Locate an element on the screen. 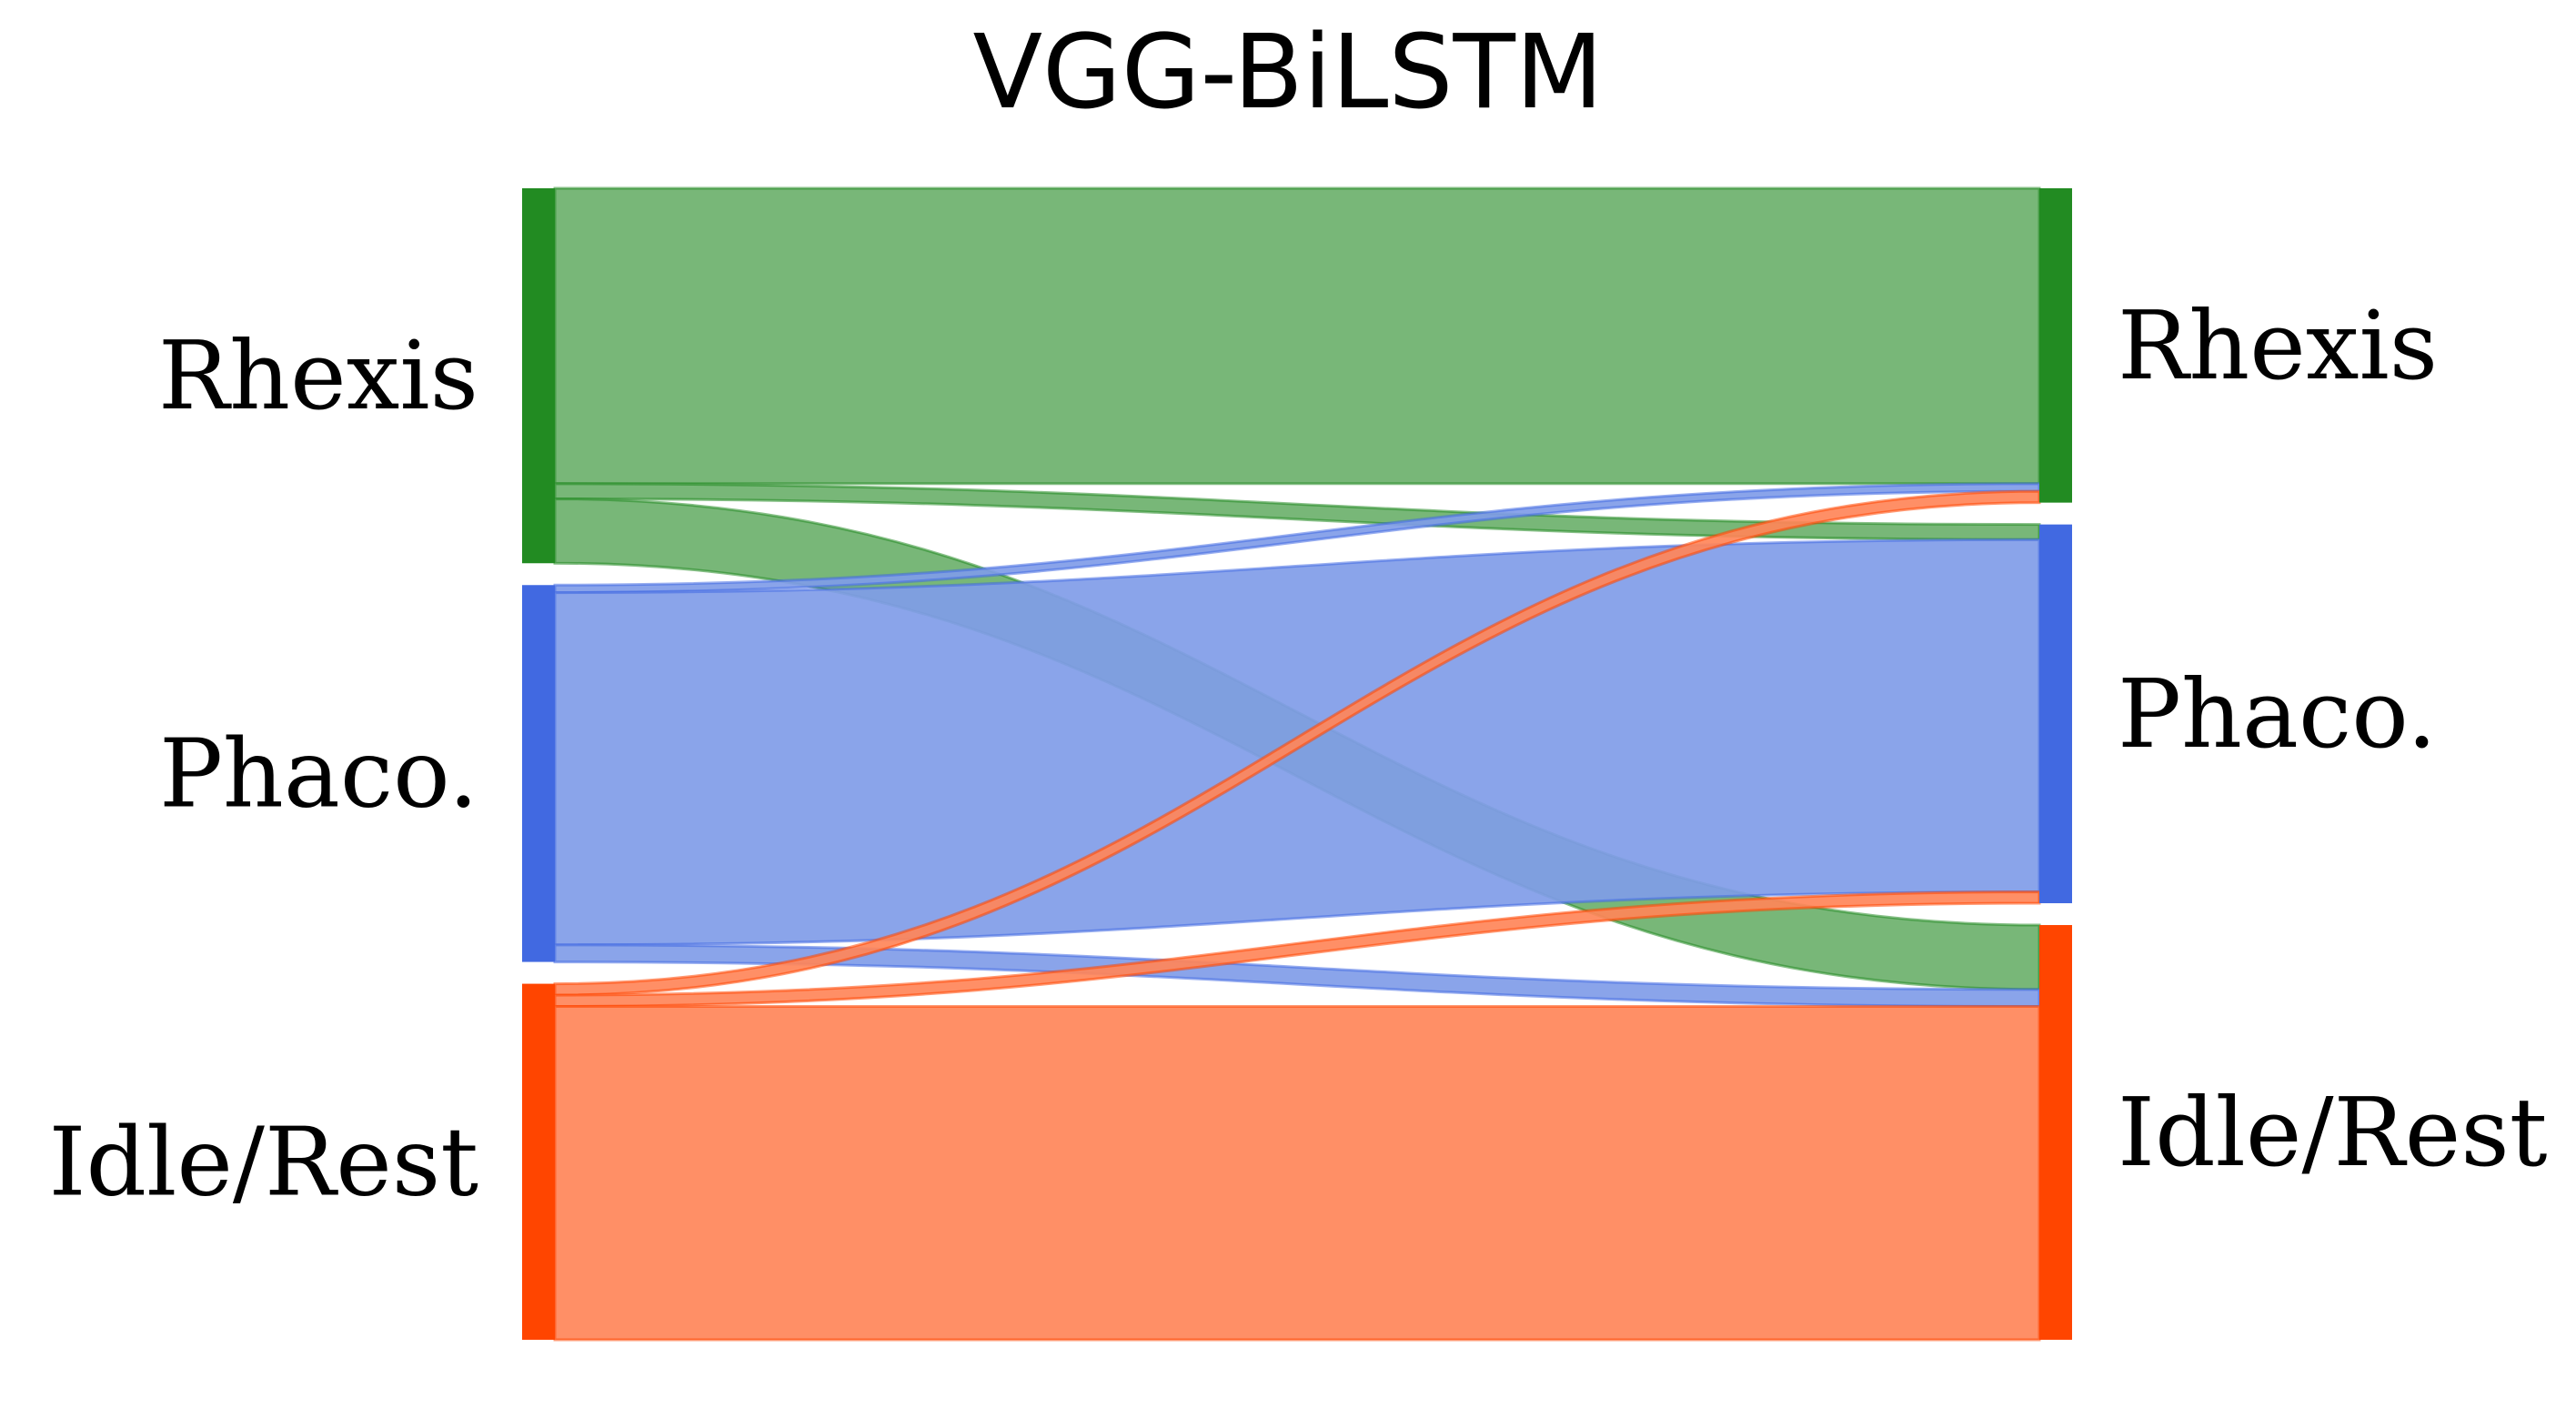 Image resolution: width=2576 pixels, height=1418 pixels. left-label-rhexis: Rhexis is located at coordinates (318, 375).